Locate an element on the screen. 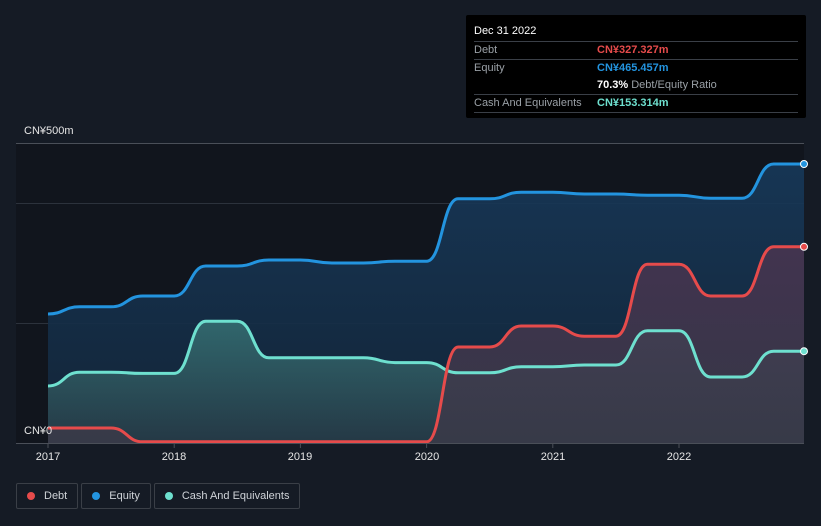 Image resolution: width=821 pixels, height=526 pixels. tooltip-row-equity: Equity CN¥465.457m is located at coordinates (636, 68).